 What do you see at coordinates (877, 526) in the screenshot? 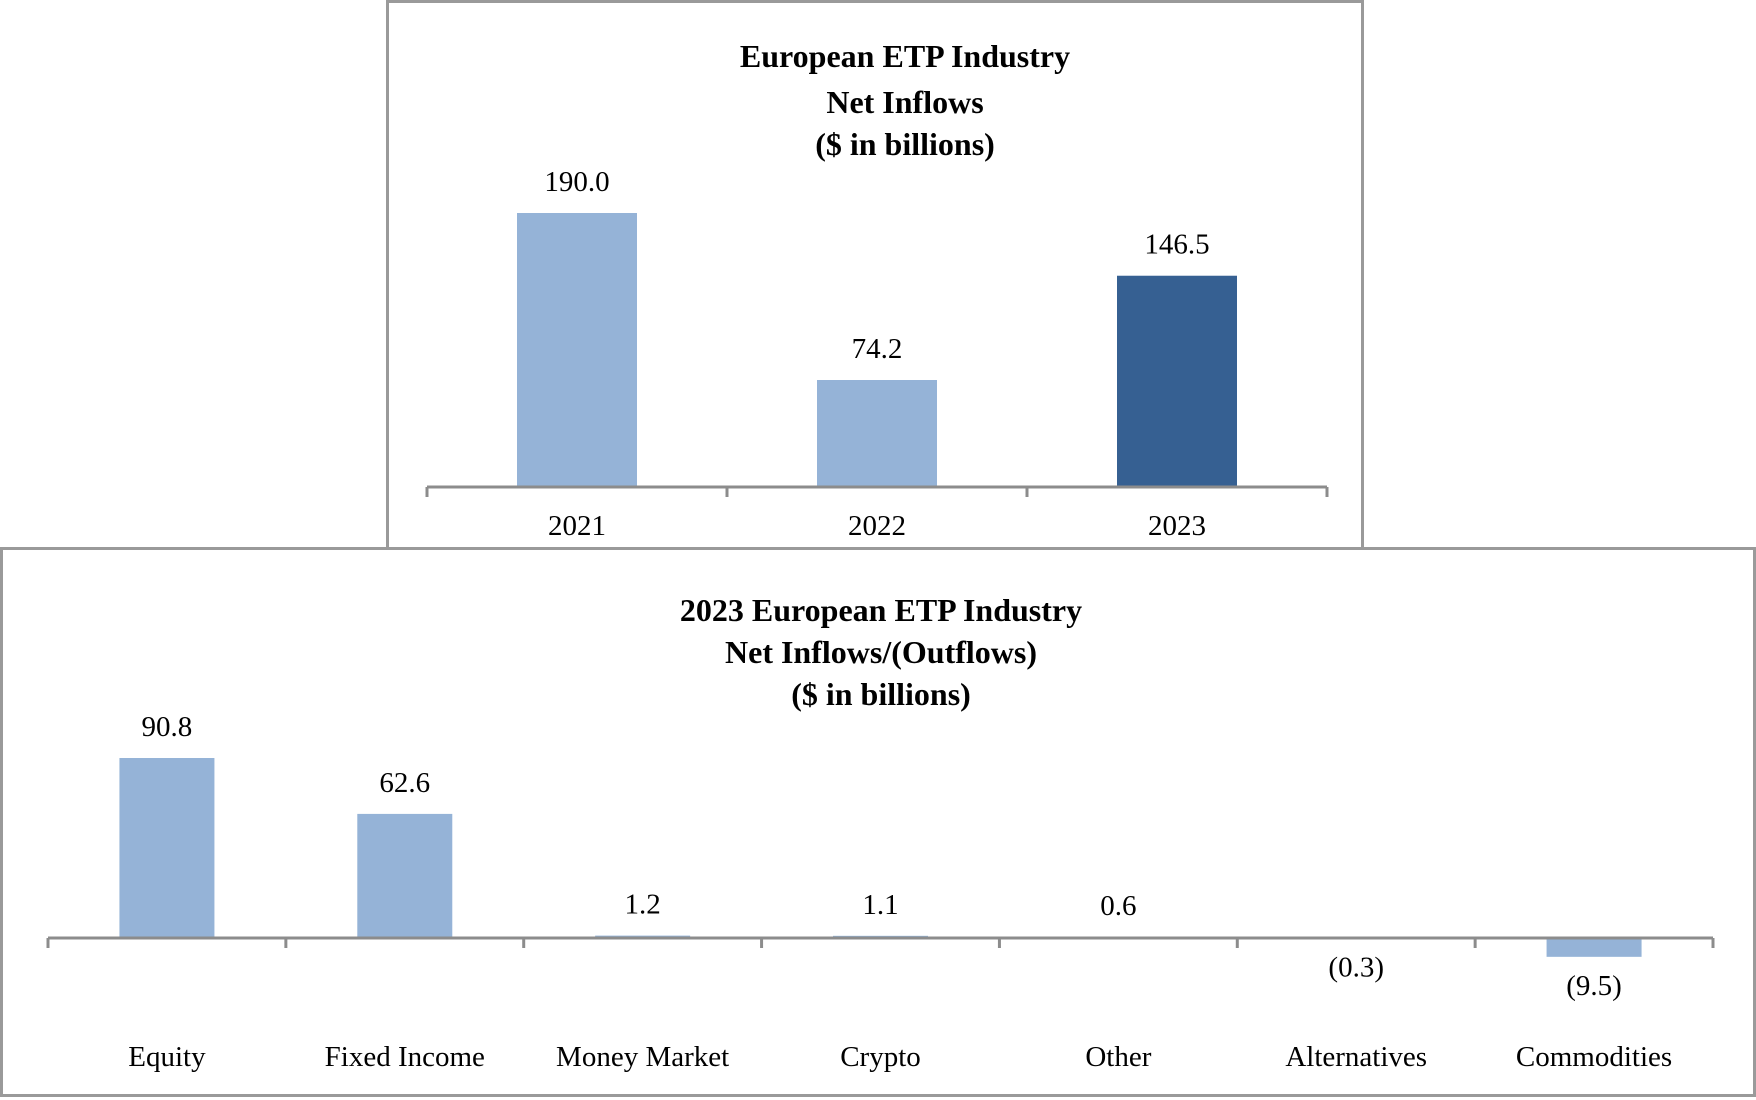
I see `x-tick-label-2022: 2022` at bounding box center [877, 526].